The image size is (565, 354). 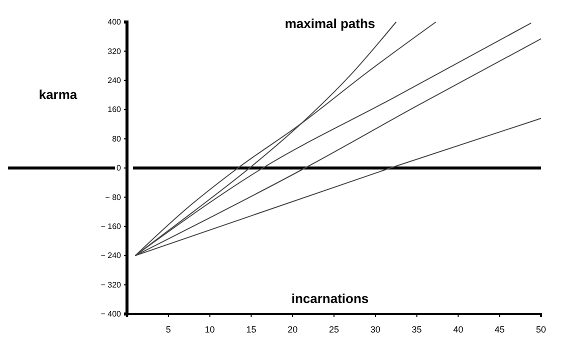 I want to click on y-tick-label: − 400, so click(x=111, y=314).